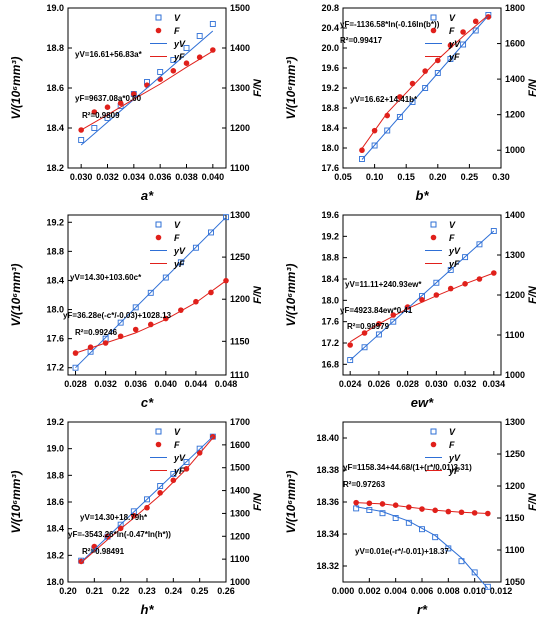  I want to click on x-tick-label: 0.24, so click(174, 591).